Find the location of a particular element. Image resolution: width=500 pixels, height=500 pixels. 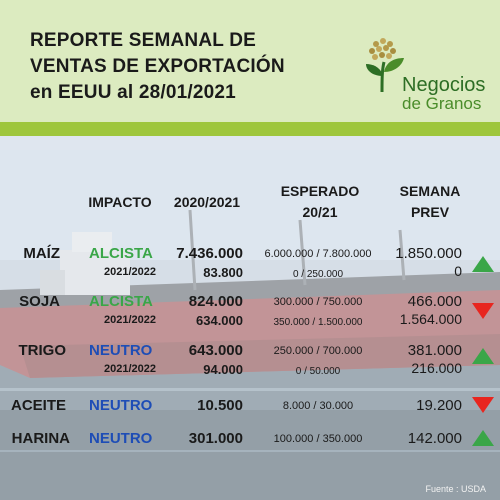

sales-value: 7.436.000 is located at coordinates (209, 253).